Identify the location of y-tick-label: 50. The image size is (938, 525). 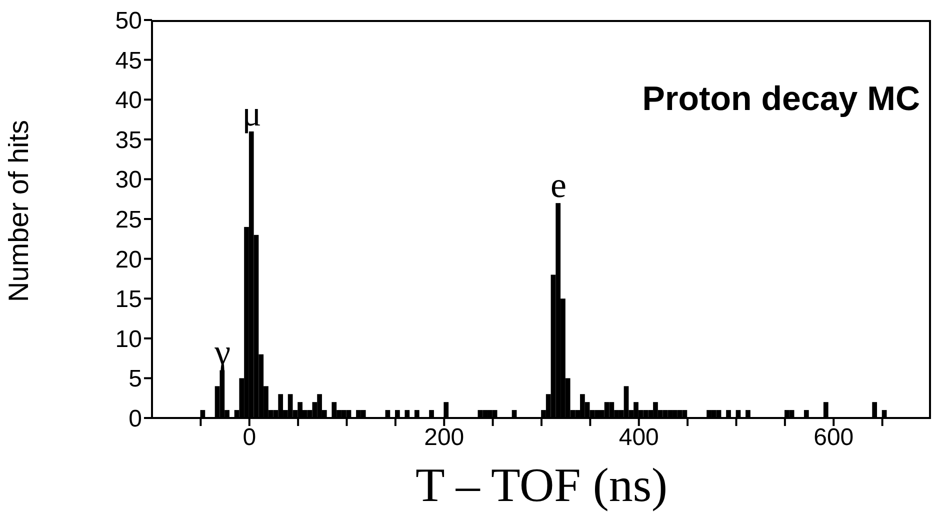
(128, 21).